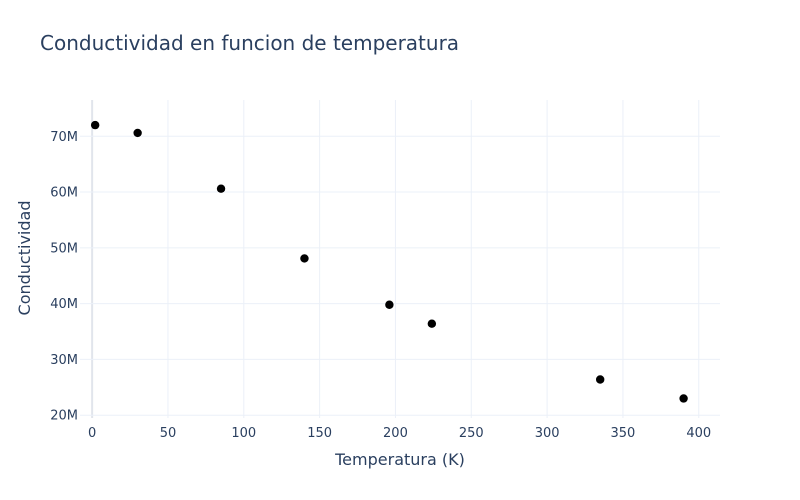 The image size is (800, 500). I want to click on x-tick-label: 250, so click(471, 433).